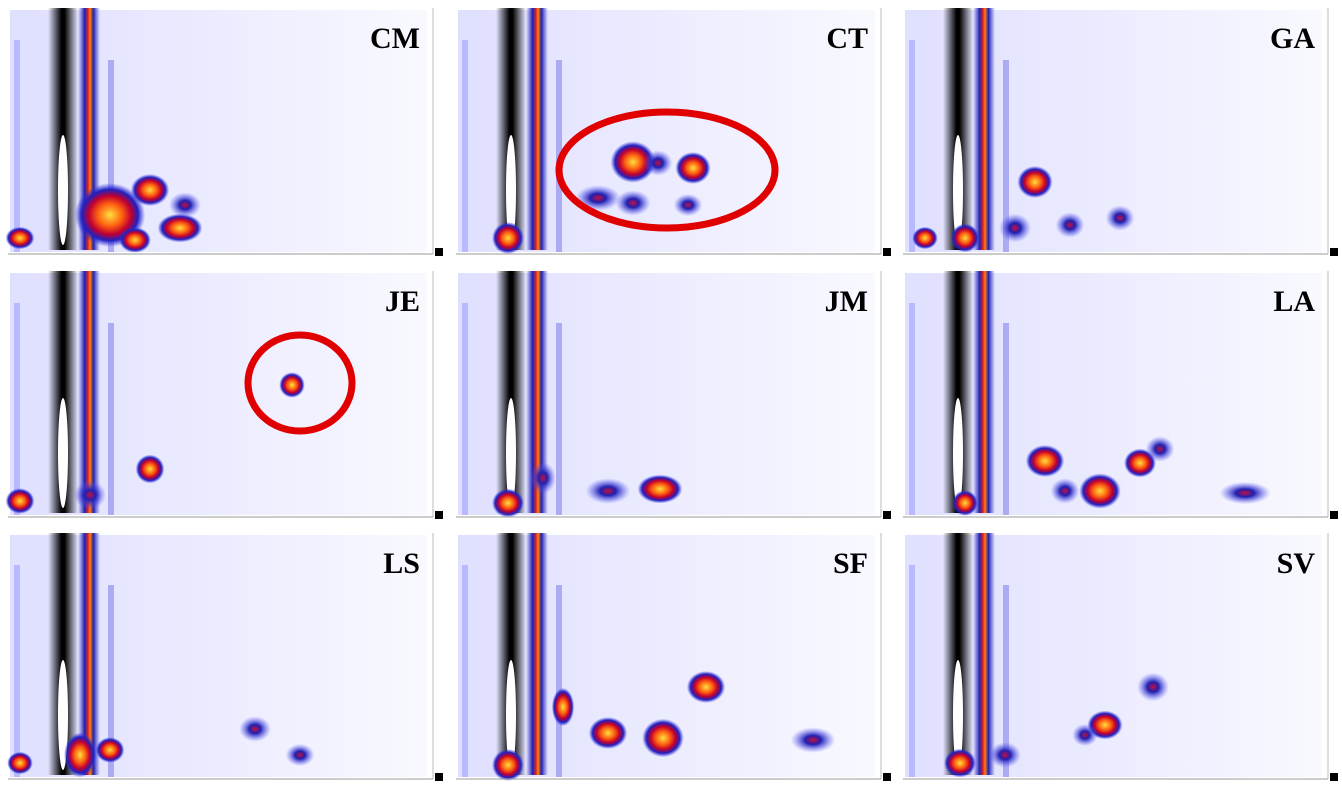  I want to click on panel: CM, so click(221, 128).